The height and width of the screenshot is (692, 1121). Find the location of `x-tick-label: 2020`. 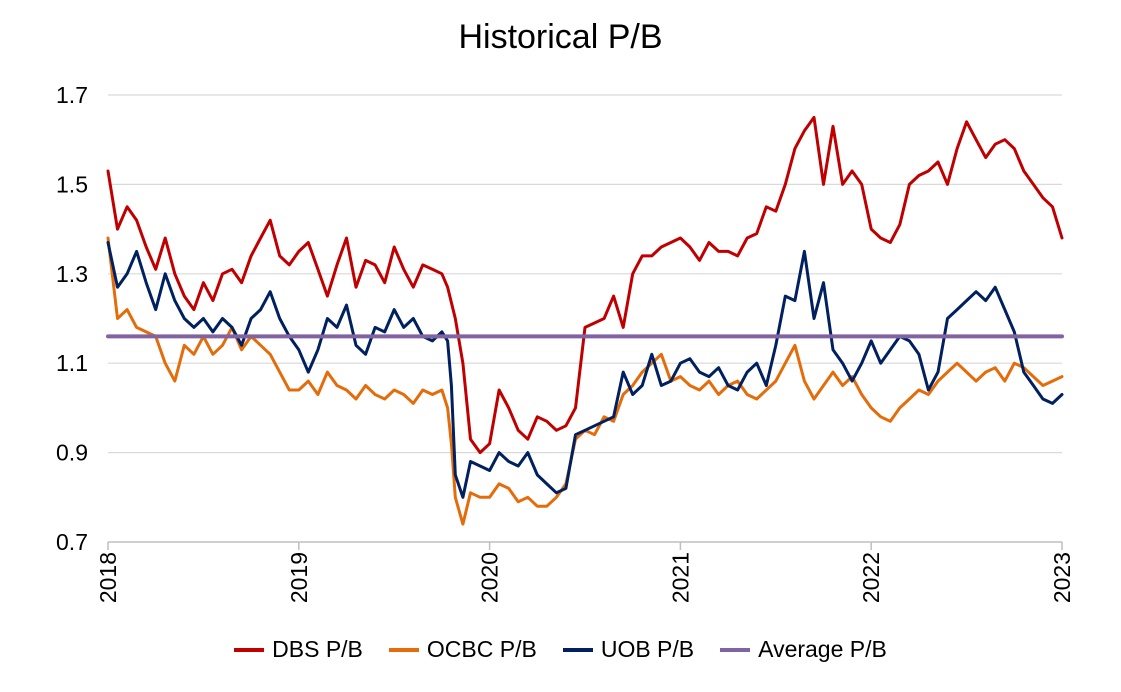

x-tick-label: 2020 is located at coordinates (490, 577).